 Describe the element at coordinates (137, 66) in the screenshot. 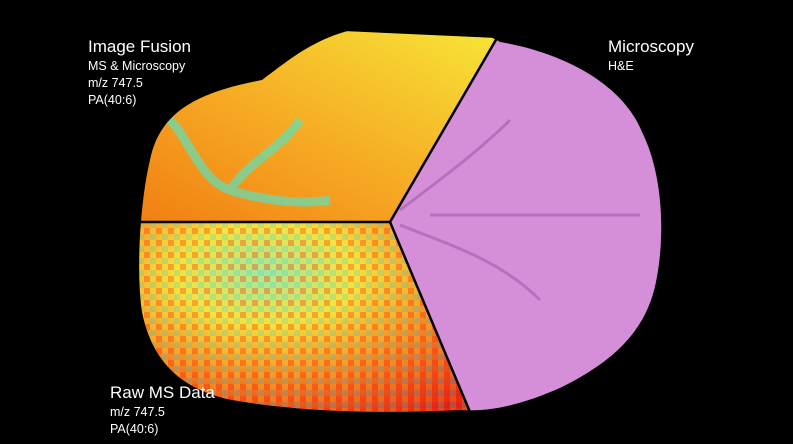

I see `label-line: MS & Microscopy` at that location.